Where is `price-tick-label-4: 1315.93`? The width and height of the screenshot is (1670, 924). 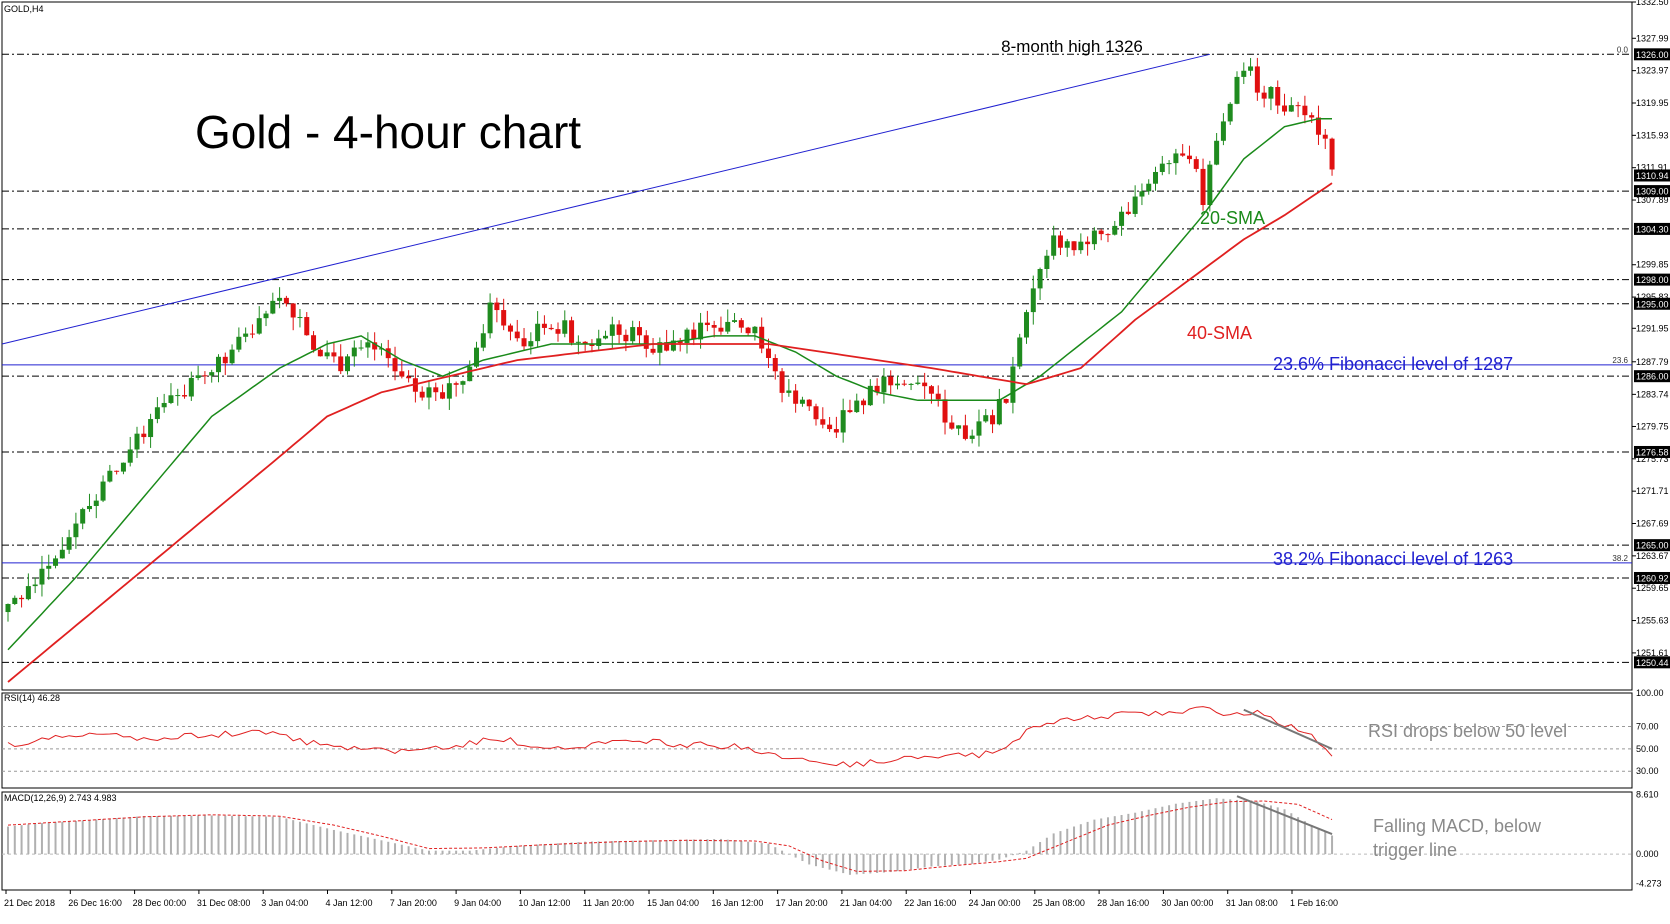
price-tick-label-4: 1315.93 is located at coordinates (1652, 135).